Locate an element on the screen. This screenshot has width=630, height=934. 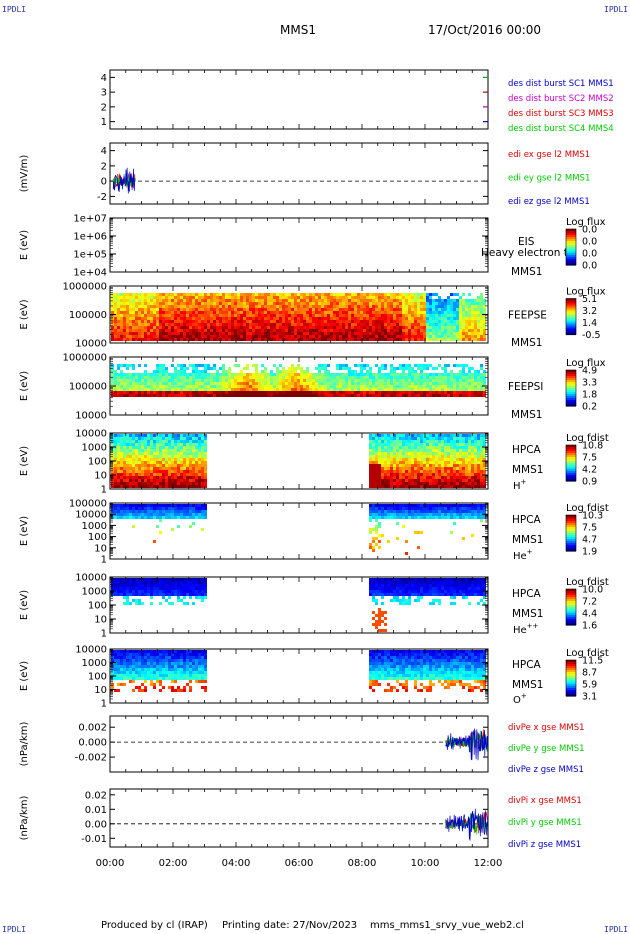
panel-2-series-3-line is located at coordinates (124, 180).